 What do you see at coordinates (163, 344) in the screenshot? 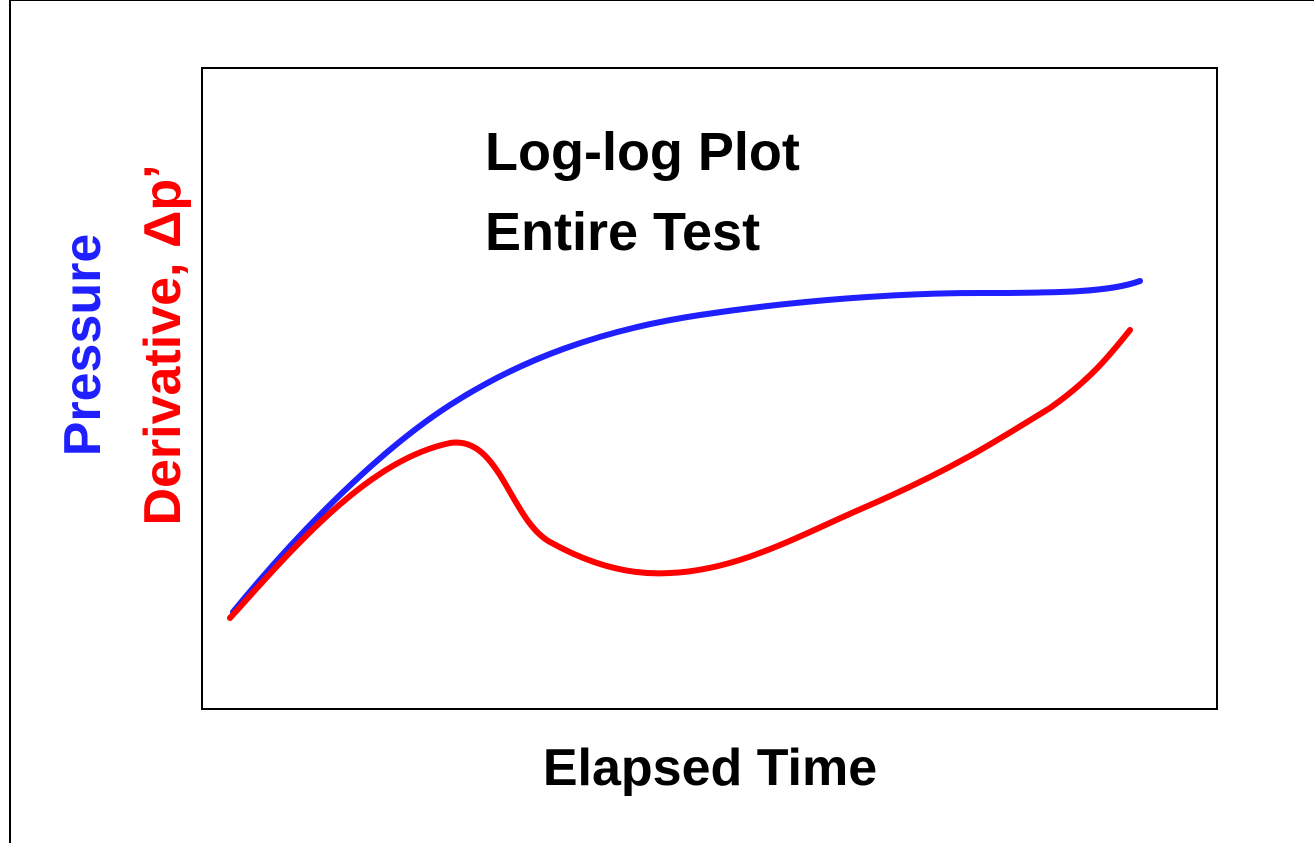
I see `y-axis-label-derivative: Derivative, Δp’` at bounding box center [163, 344].